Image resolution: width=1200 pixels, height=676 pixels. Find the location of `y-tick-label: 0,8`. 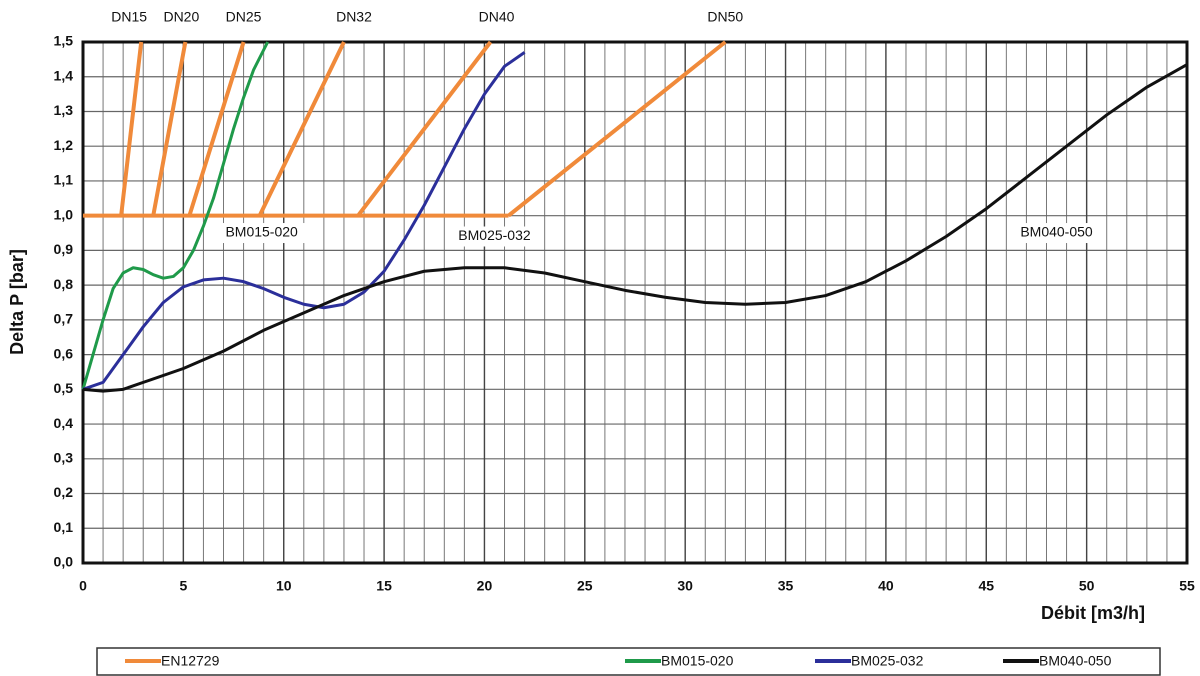

y-tick-label: 0,8 is located at coordinates (64, 284).